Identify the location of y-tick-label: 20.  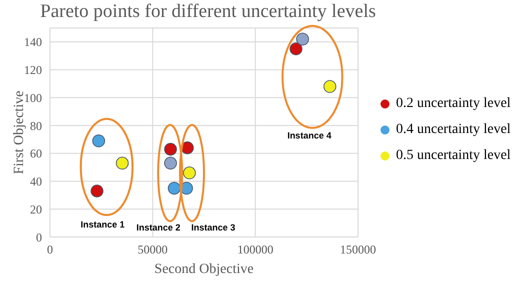
(36, 209).